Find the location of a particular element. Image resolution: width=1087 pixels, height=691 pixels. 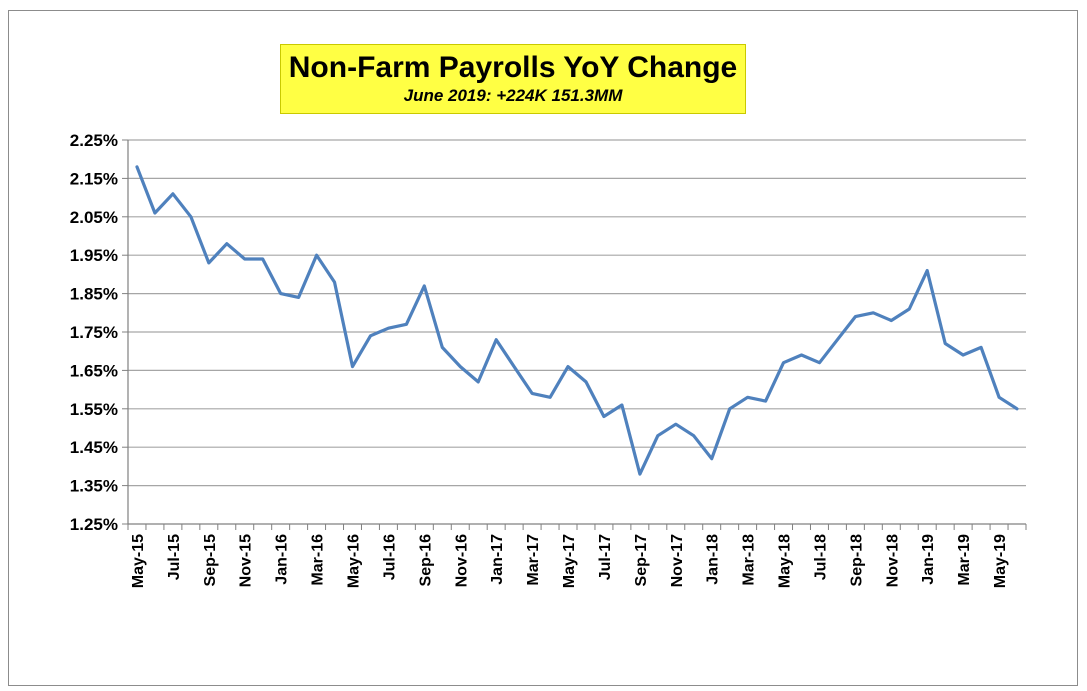

x-tick-label: Jul-17 is located at coordinates (605, 557).